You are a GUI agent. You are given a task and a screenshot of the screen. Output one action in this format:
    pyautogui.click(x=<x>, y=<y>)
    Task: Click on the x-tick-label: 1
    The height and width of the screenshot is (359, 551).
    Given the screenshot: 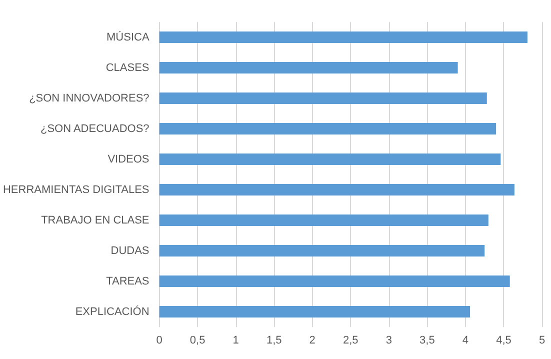 What is the action you would take?
    pyautogui.click(x=235, y=340)
    